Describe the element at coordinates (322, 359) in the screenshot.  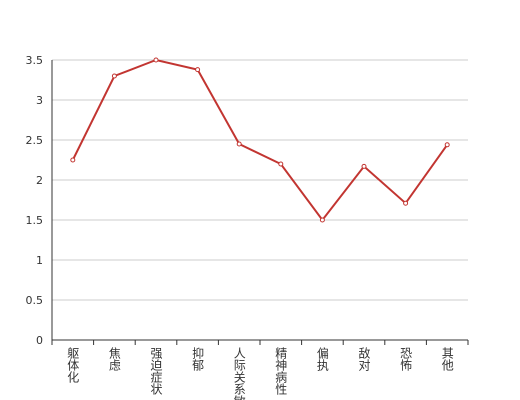
I see `x-tick-label: 偏执` at that location.